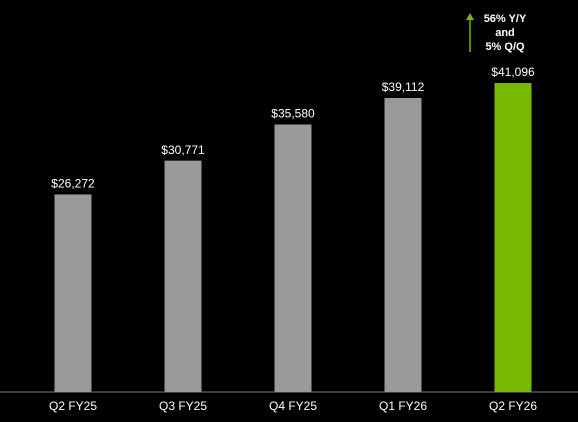 This screenshot has width=578, height=422. I want to click on value-label: $39,112, so click(403, 87).